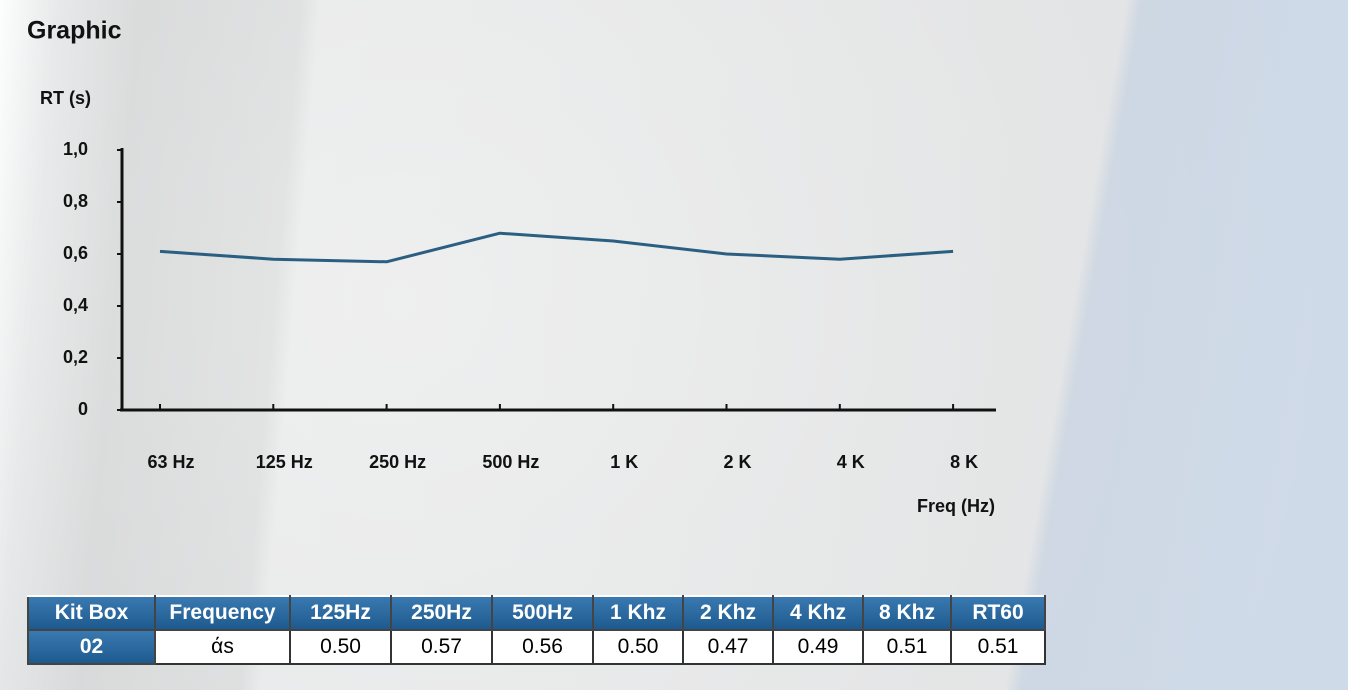 The height and width of the screenshot is (690, 1348). I want to click on x-tick-label: 2 K, so click(737, 462).